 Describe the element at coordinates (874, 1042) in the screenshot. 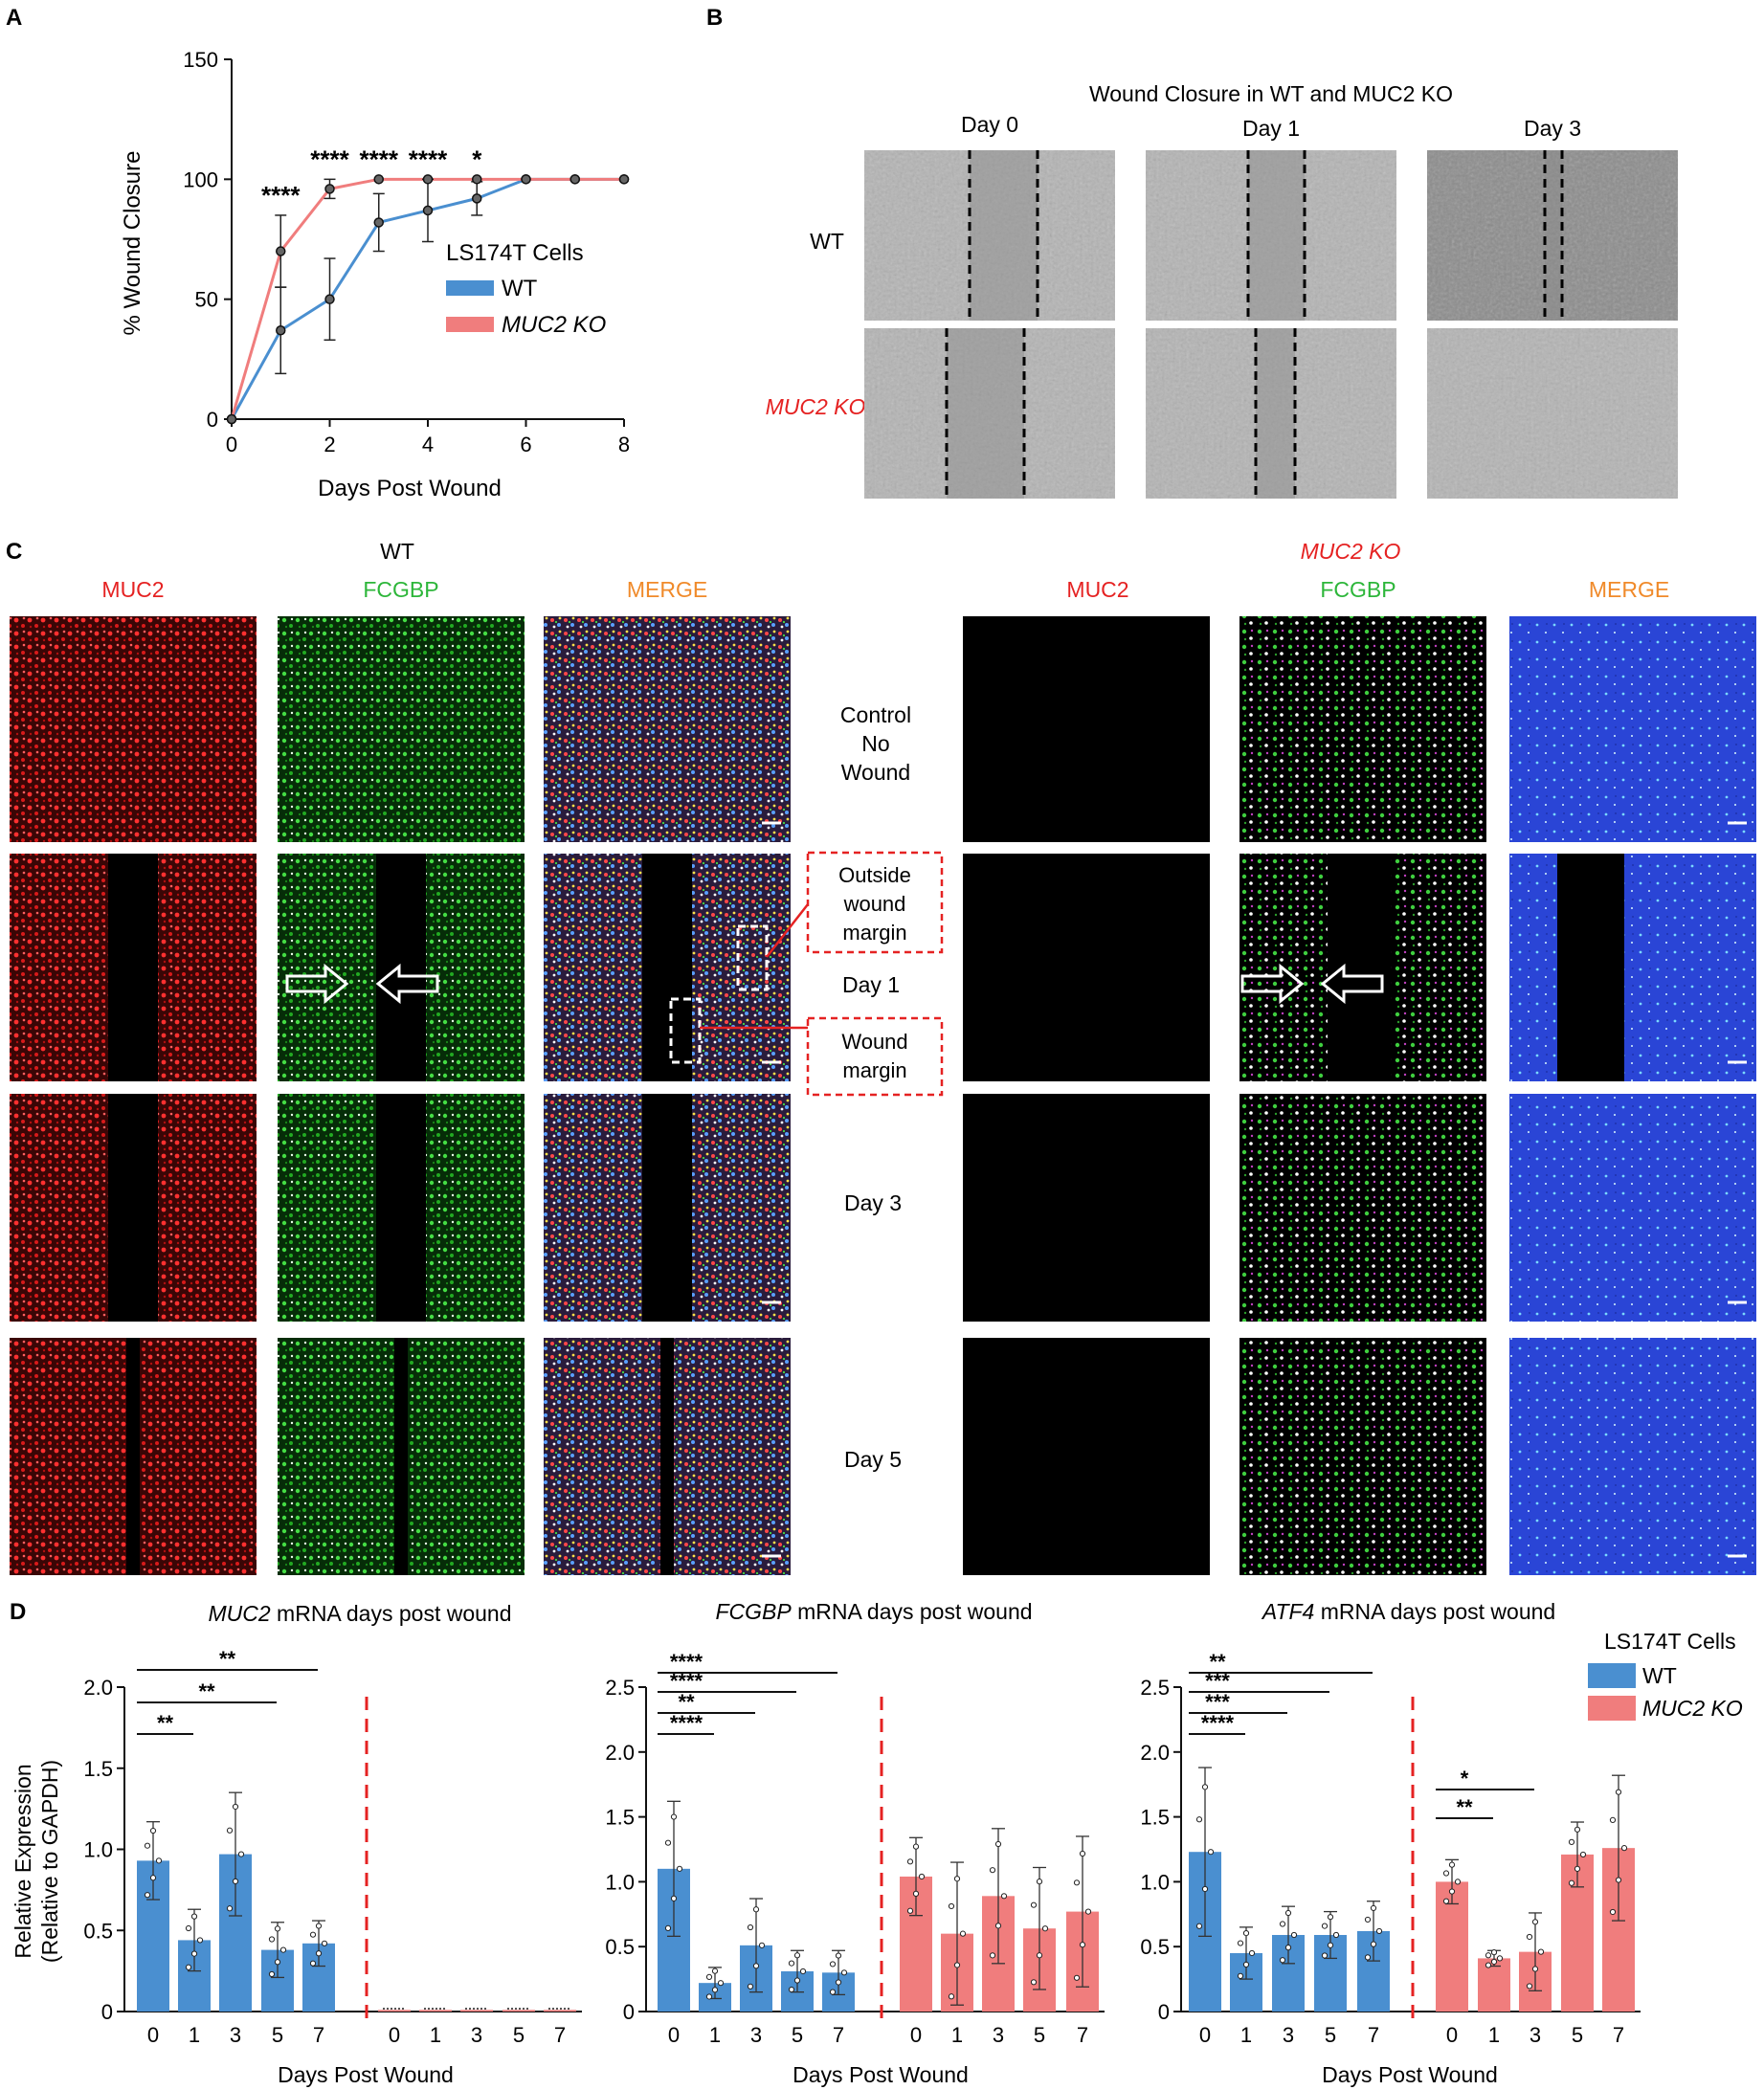

I see `callout-margin-1: Wound` at that location.